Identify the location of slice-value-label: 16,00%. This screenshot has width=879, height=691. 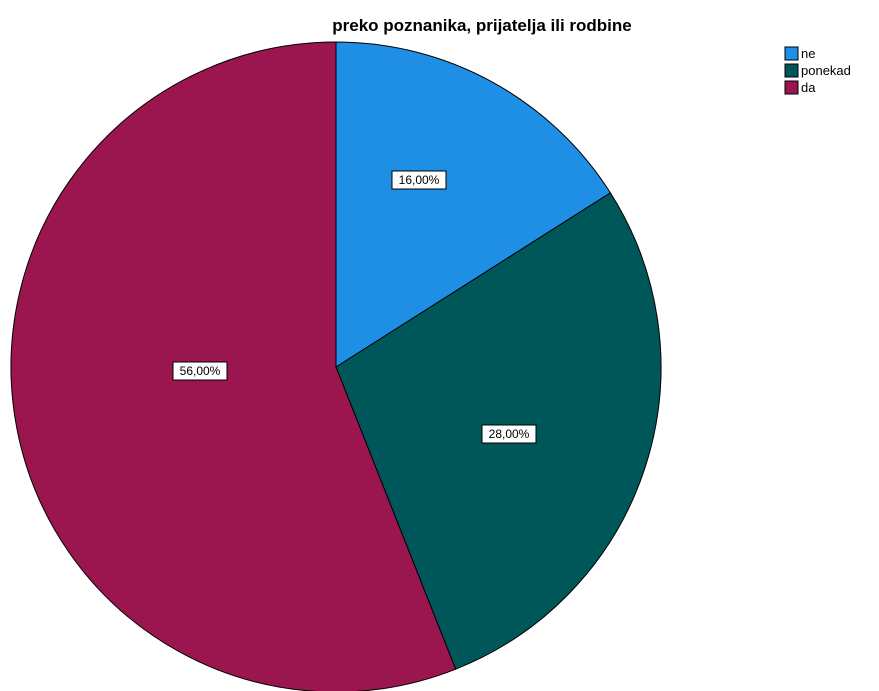
(419, 180).